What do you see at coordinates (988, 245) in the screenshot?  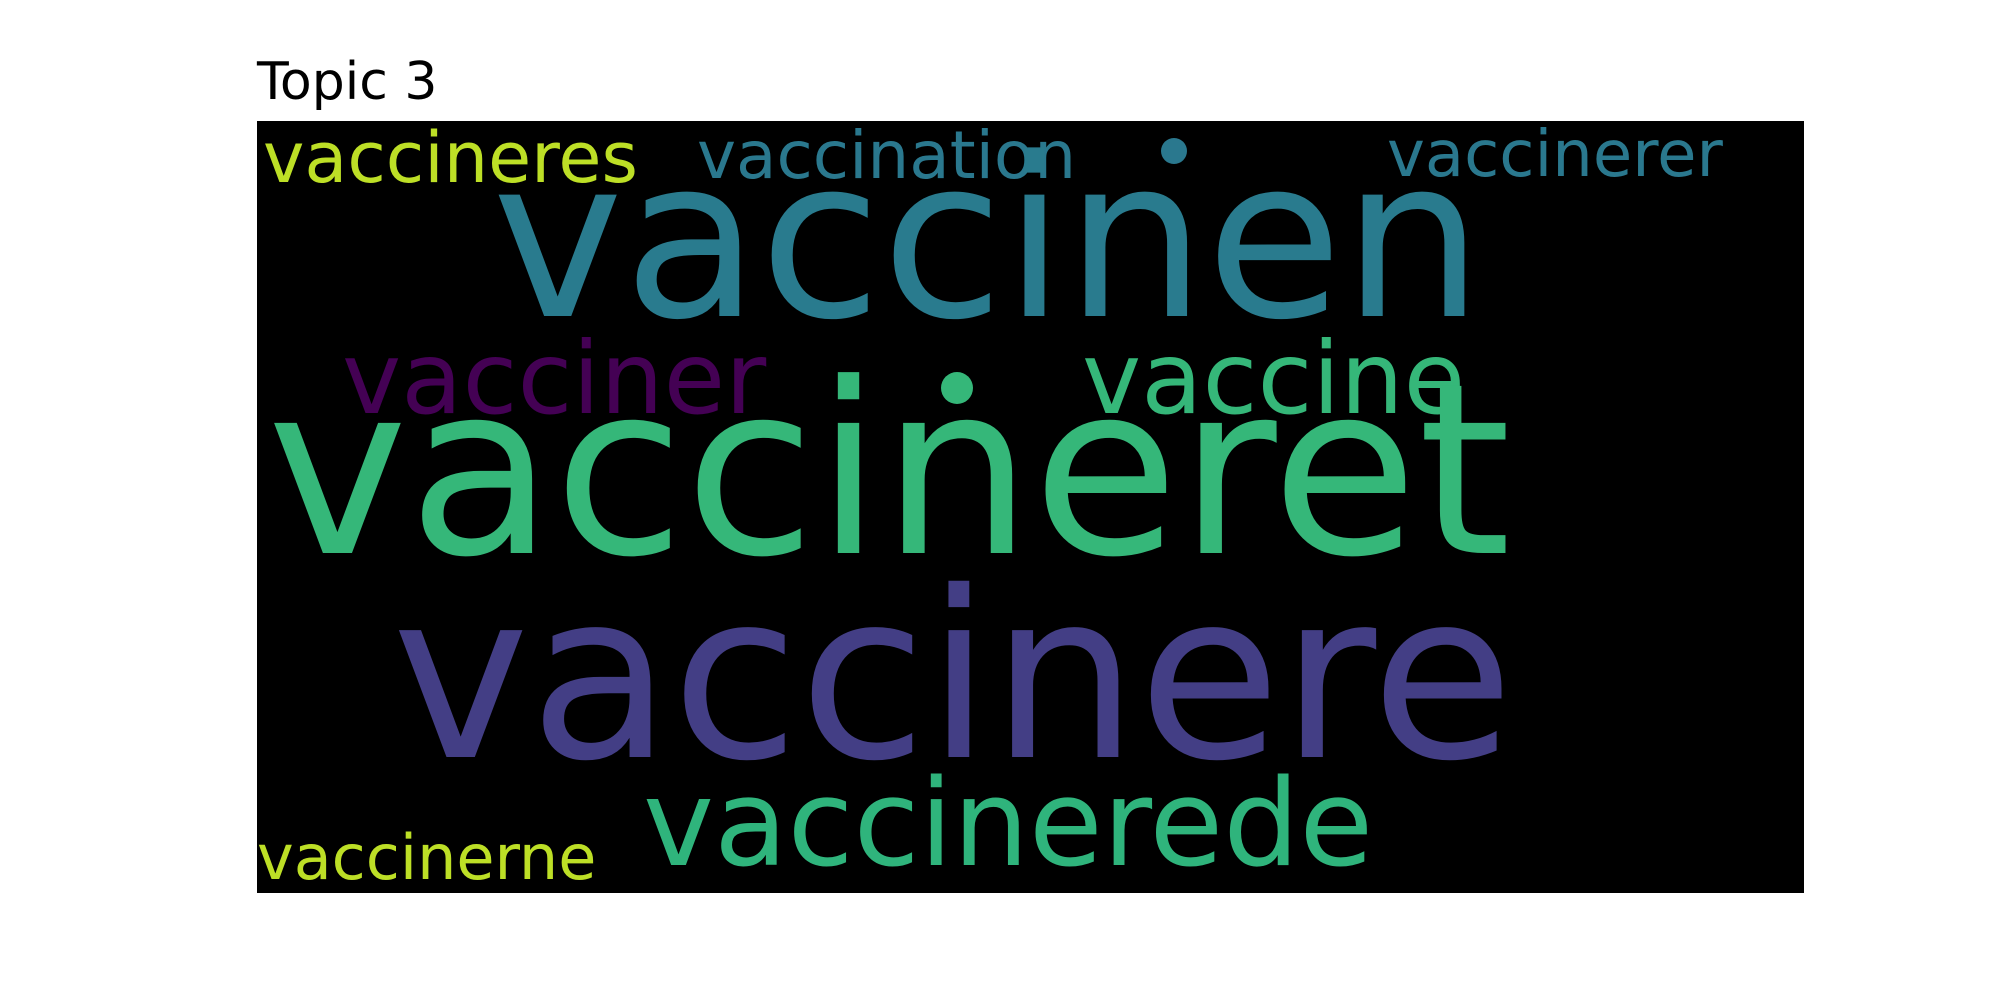 I see `word-vaccinen: vaccinen` at bounding box center [988, 245].